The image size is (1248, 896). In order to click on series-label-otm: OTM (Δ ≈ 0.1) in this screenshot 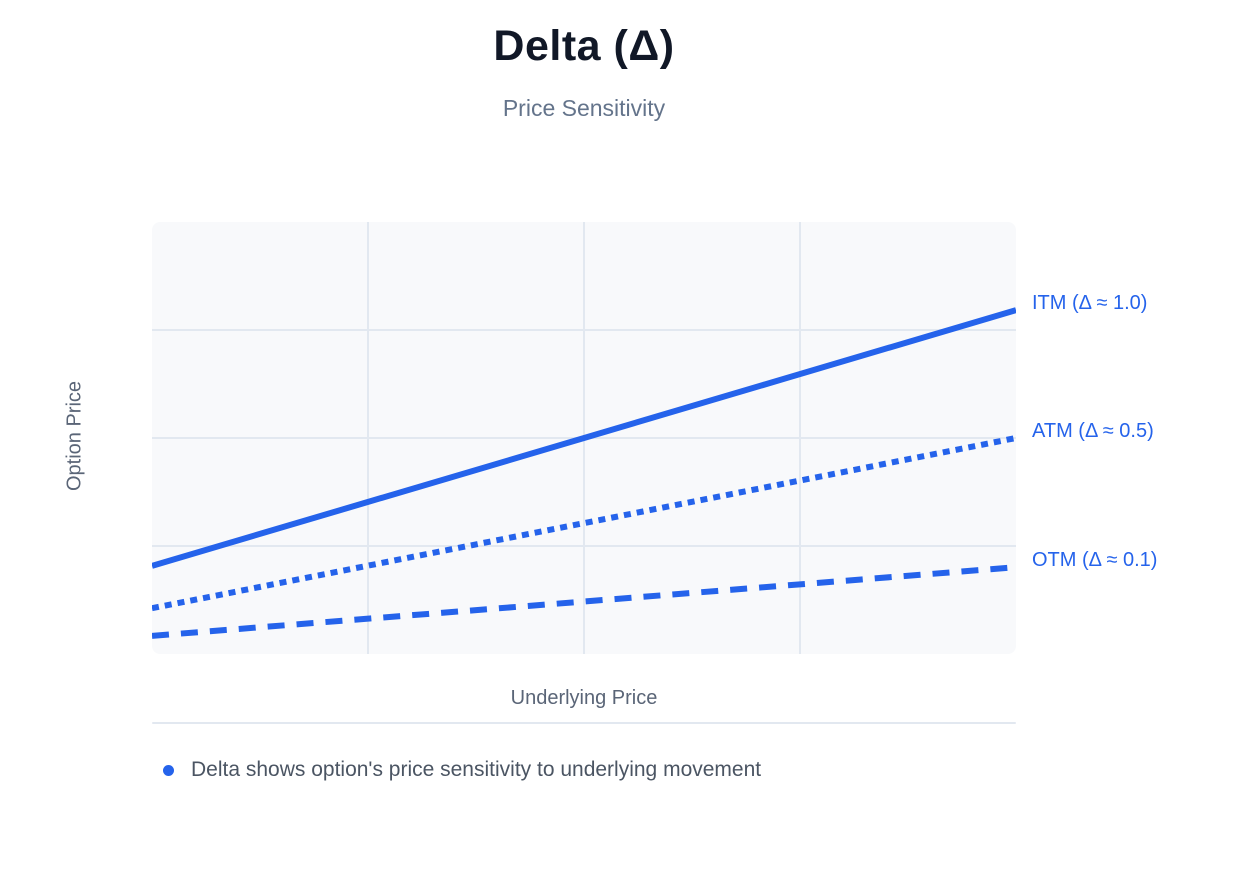, I will do `click(1095, 560)`.